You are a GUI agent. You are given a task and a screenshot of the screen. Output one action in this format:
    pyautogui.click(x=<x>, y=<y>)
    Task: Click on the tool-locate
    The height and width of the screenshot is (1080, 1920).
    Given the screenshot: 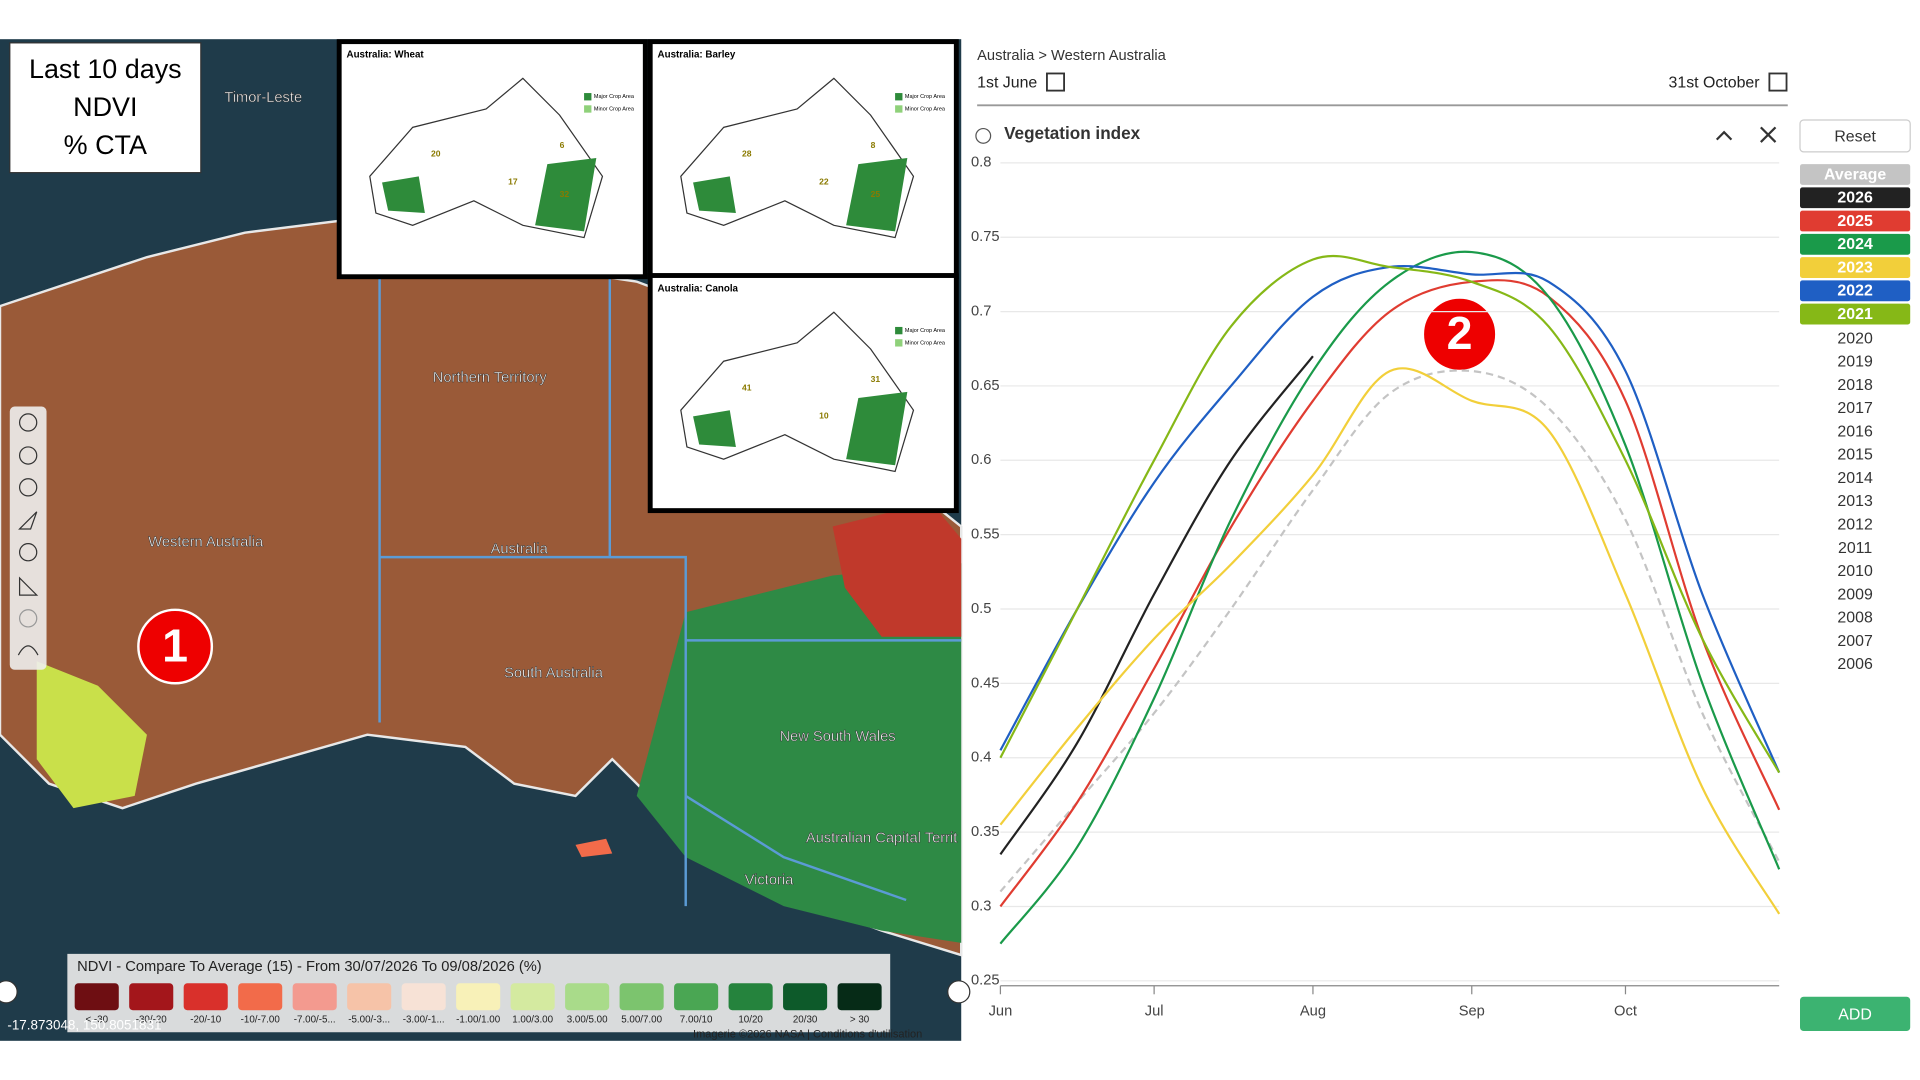 What is the action you would take?
    pyautogui.click(x=28, y=520)
    